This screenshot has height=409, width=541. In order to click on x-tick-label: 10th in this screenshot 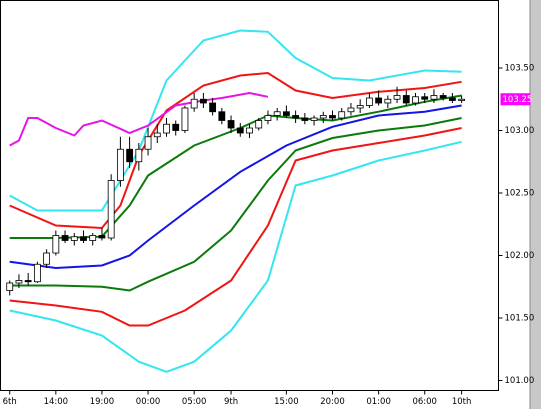, I will do `click(462, 402)`.